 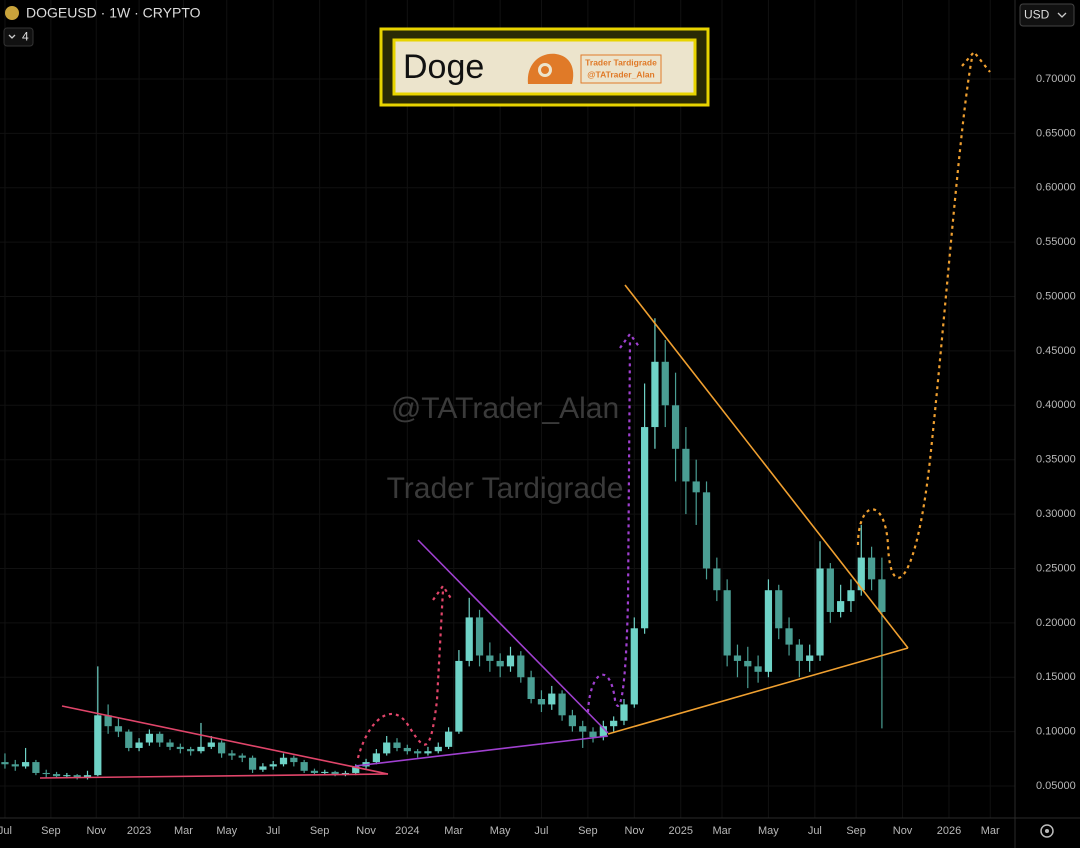 I want to click on watermark: @TATrader_Alan, so click(x=505, y=408).